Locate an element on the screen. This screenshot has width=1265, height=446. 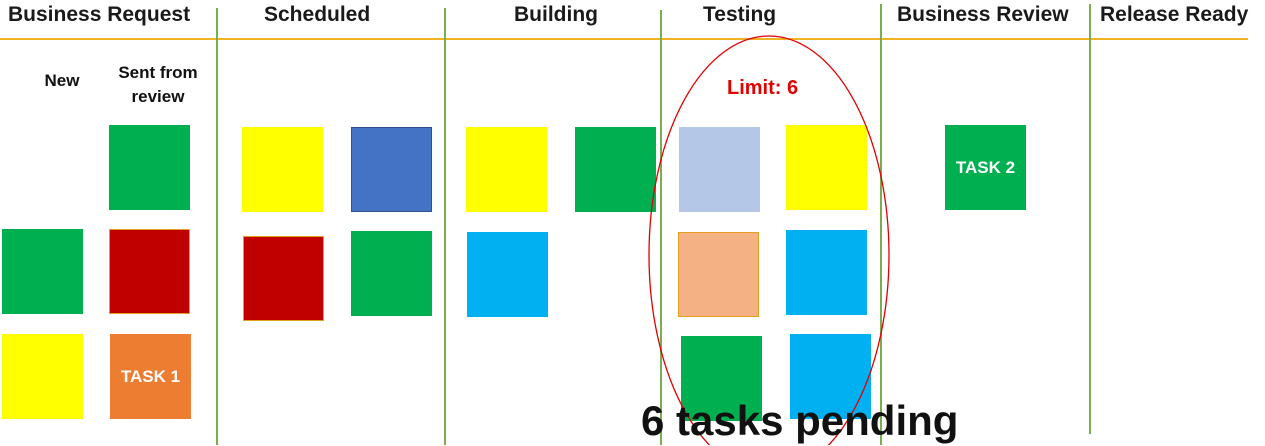
column-title-testing: Testing is located at coordinates (740, 14).